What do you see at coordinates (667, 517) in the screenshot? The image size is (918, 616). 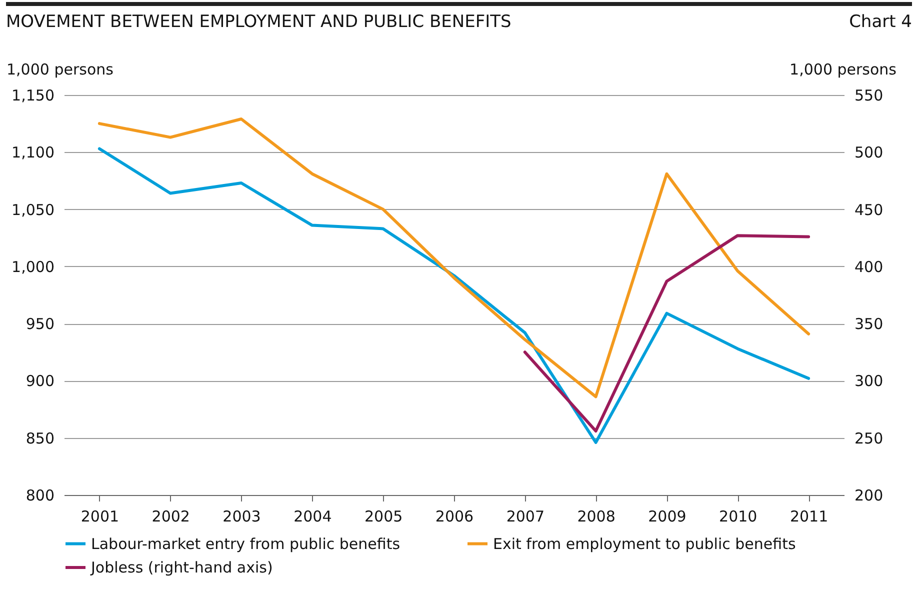 I see `x-tick-label: 2009` at bounding box center [667, 517].